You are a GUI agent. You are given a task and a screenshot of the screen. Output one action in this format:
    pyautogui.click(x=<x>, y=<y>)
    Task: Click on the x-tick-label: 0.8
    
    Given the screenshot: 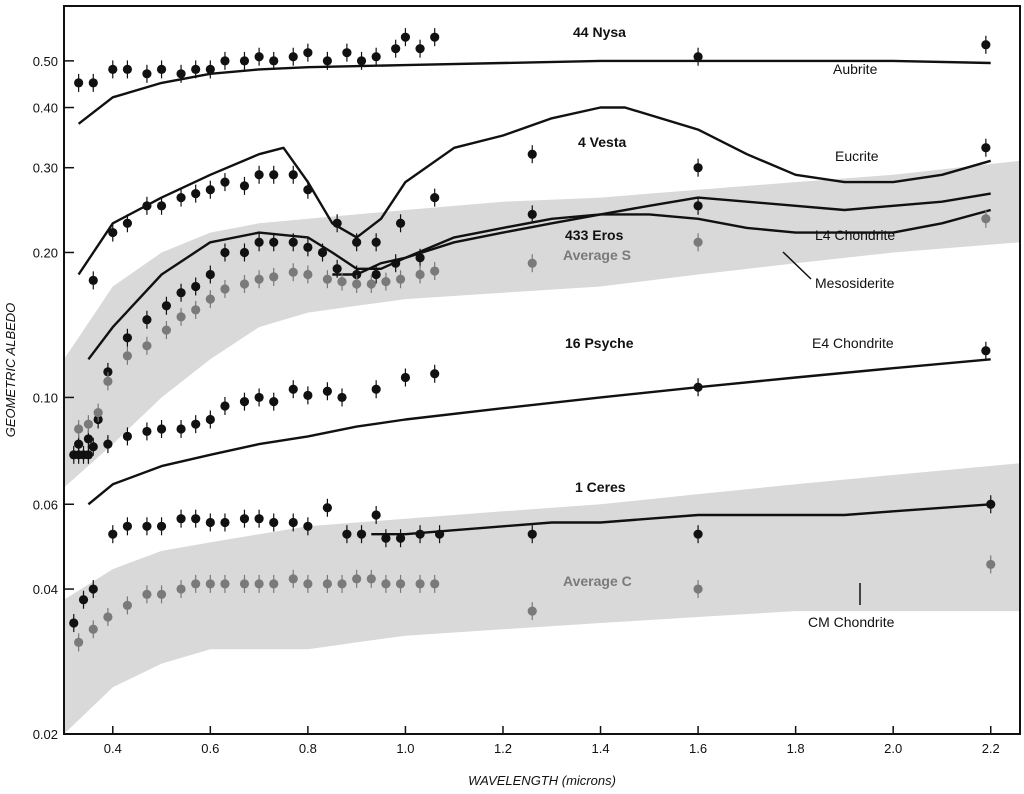 What is the action you would take?
    pyautogui.click(x=308, y=748)
    